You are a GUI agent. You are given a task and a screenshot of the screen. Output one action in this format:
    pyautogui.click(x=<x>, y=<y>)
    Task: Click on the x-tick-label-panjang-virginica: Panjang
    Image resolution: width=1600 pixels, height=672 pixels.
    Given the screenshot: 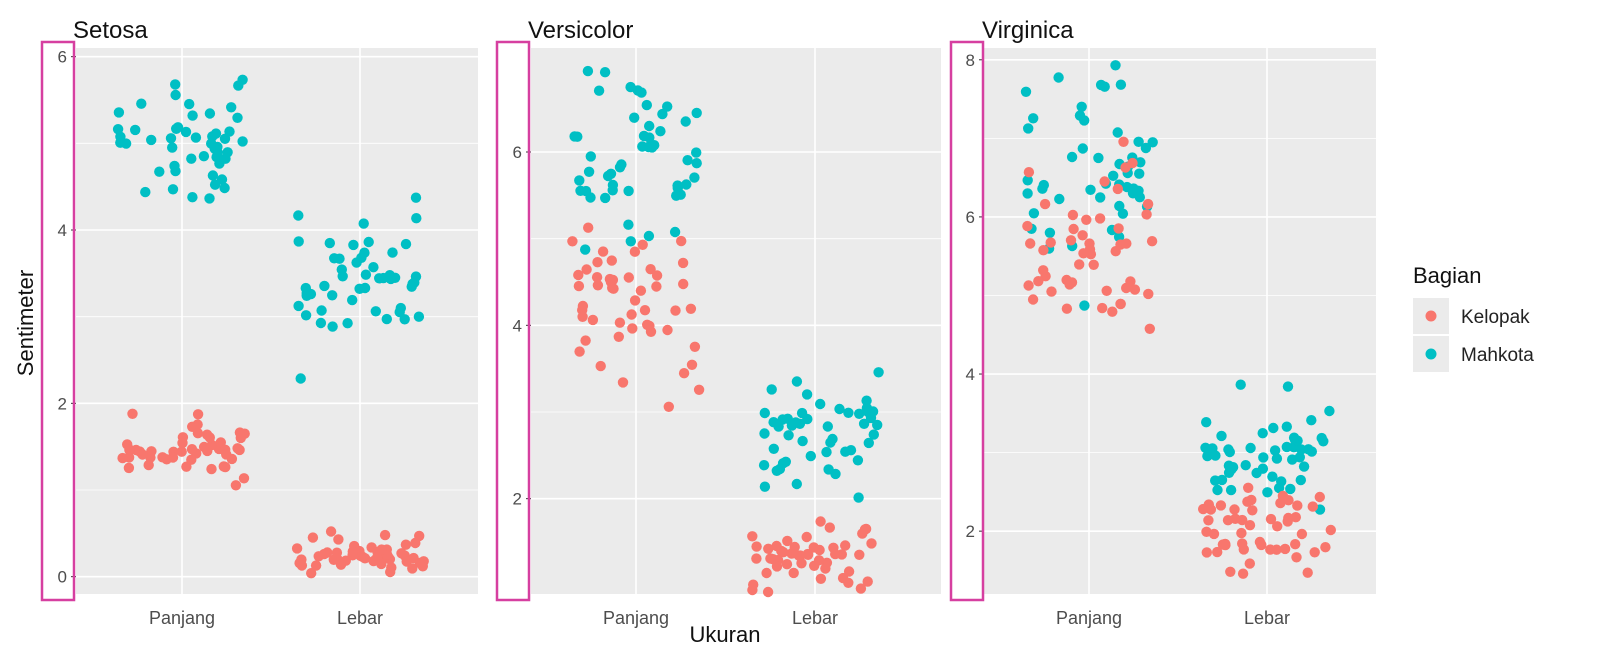 What is the action you would take?
    pyautogui.click(x=1089, y=618)
    